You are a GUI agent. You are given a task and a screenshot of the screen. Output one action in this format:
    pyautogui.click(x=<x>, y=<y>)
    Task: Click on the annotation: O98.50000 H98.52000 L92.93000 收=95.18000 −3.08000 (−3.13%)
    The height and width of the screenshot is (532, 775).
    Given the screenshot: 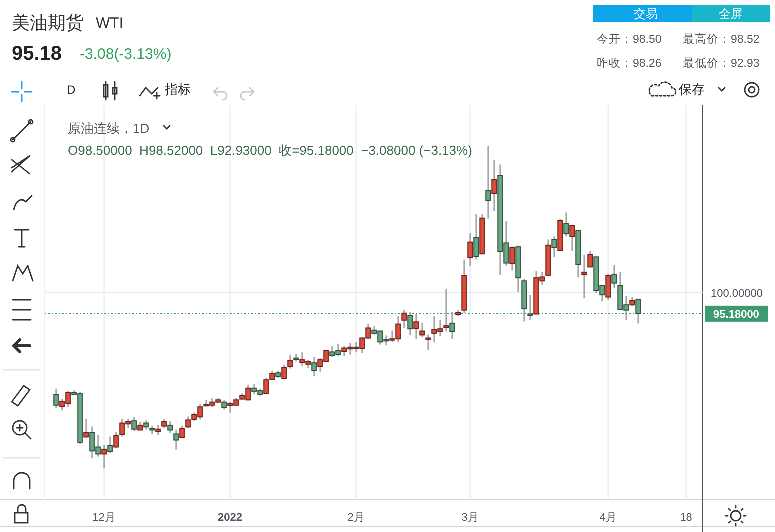 What is the action you would take?
    pyautogui.click(x=270, y=150)
    